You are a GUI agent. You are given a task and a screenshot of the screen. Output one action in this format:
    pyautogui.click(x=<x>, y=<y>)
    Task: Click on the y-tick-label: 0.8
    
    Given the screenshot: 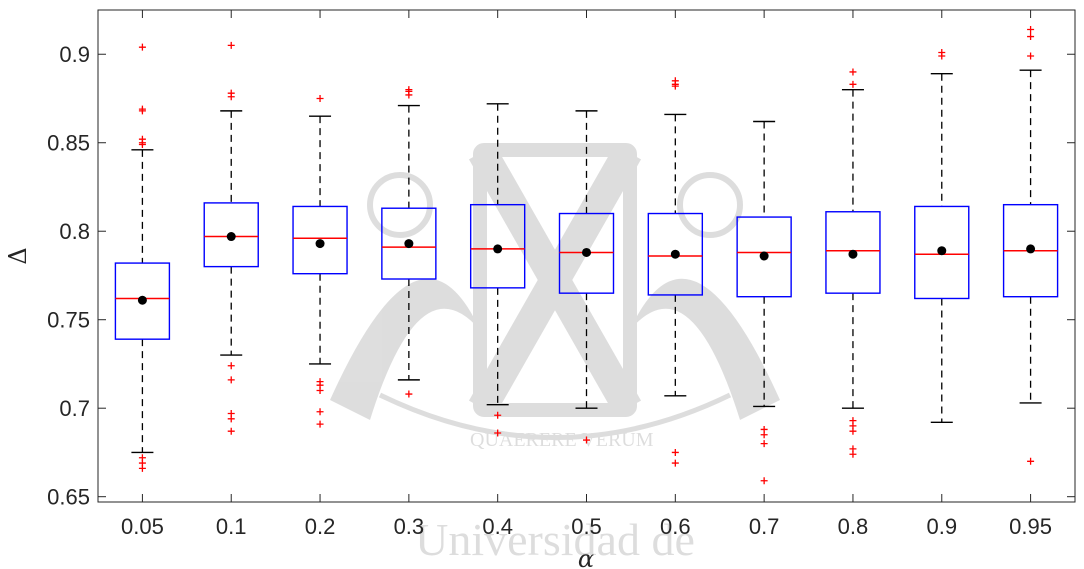 What is the action you would take?
    pyautogui.click(x=74, y=231)
    